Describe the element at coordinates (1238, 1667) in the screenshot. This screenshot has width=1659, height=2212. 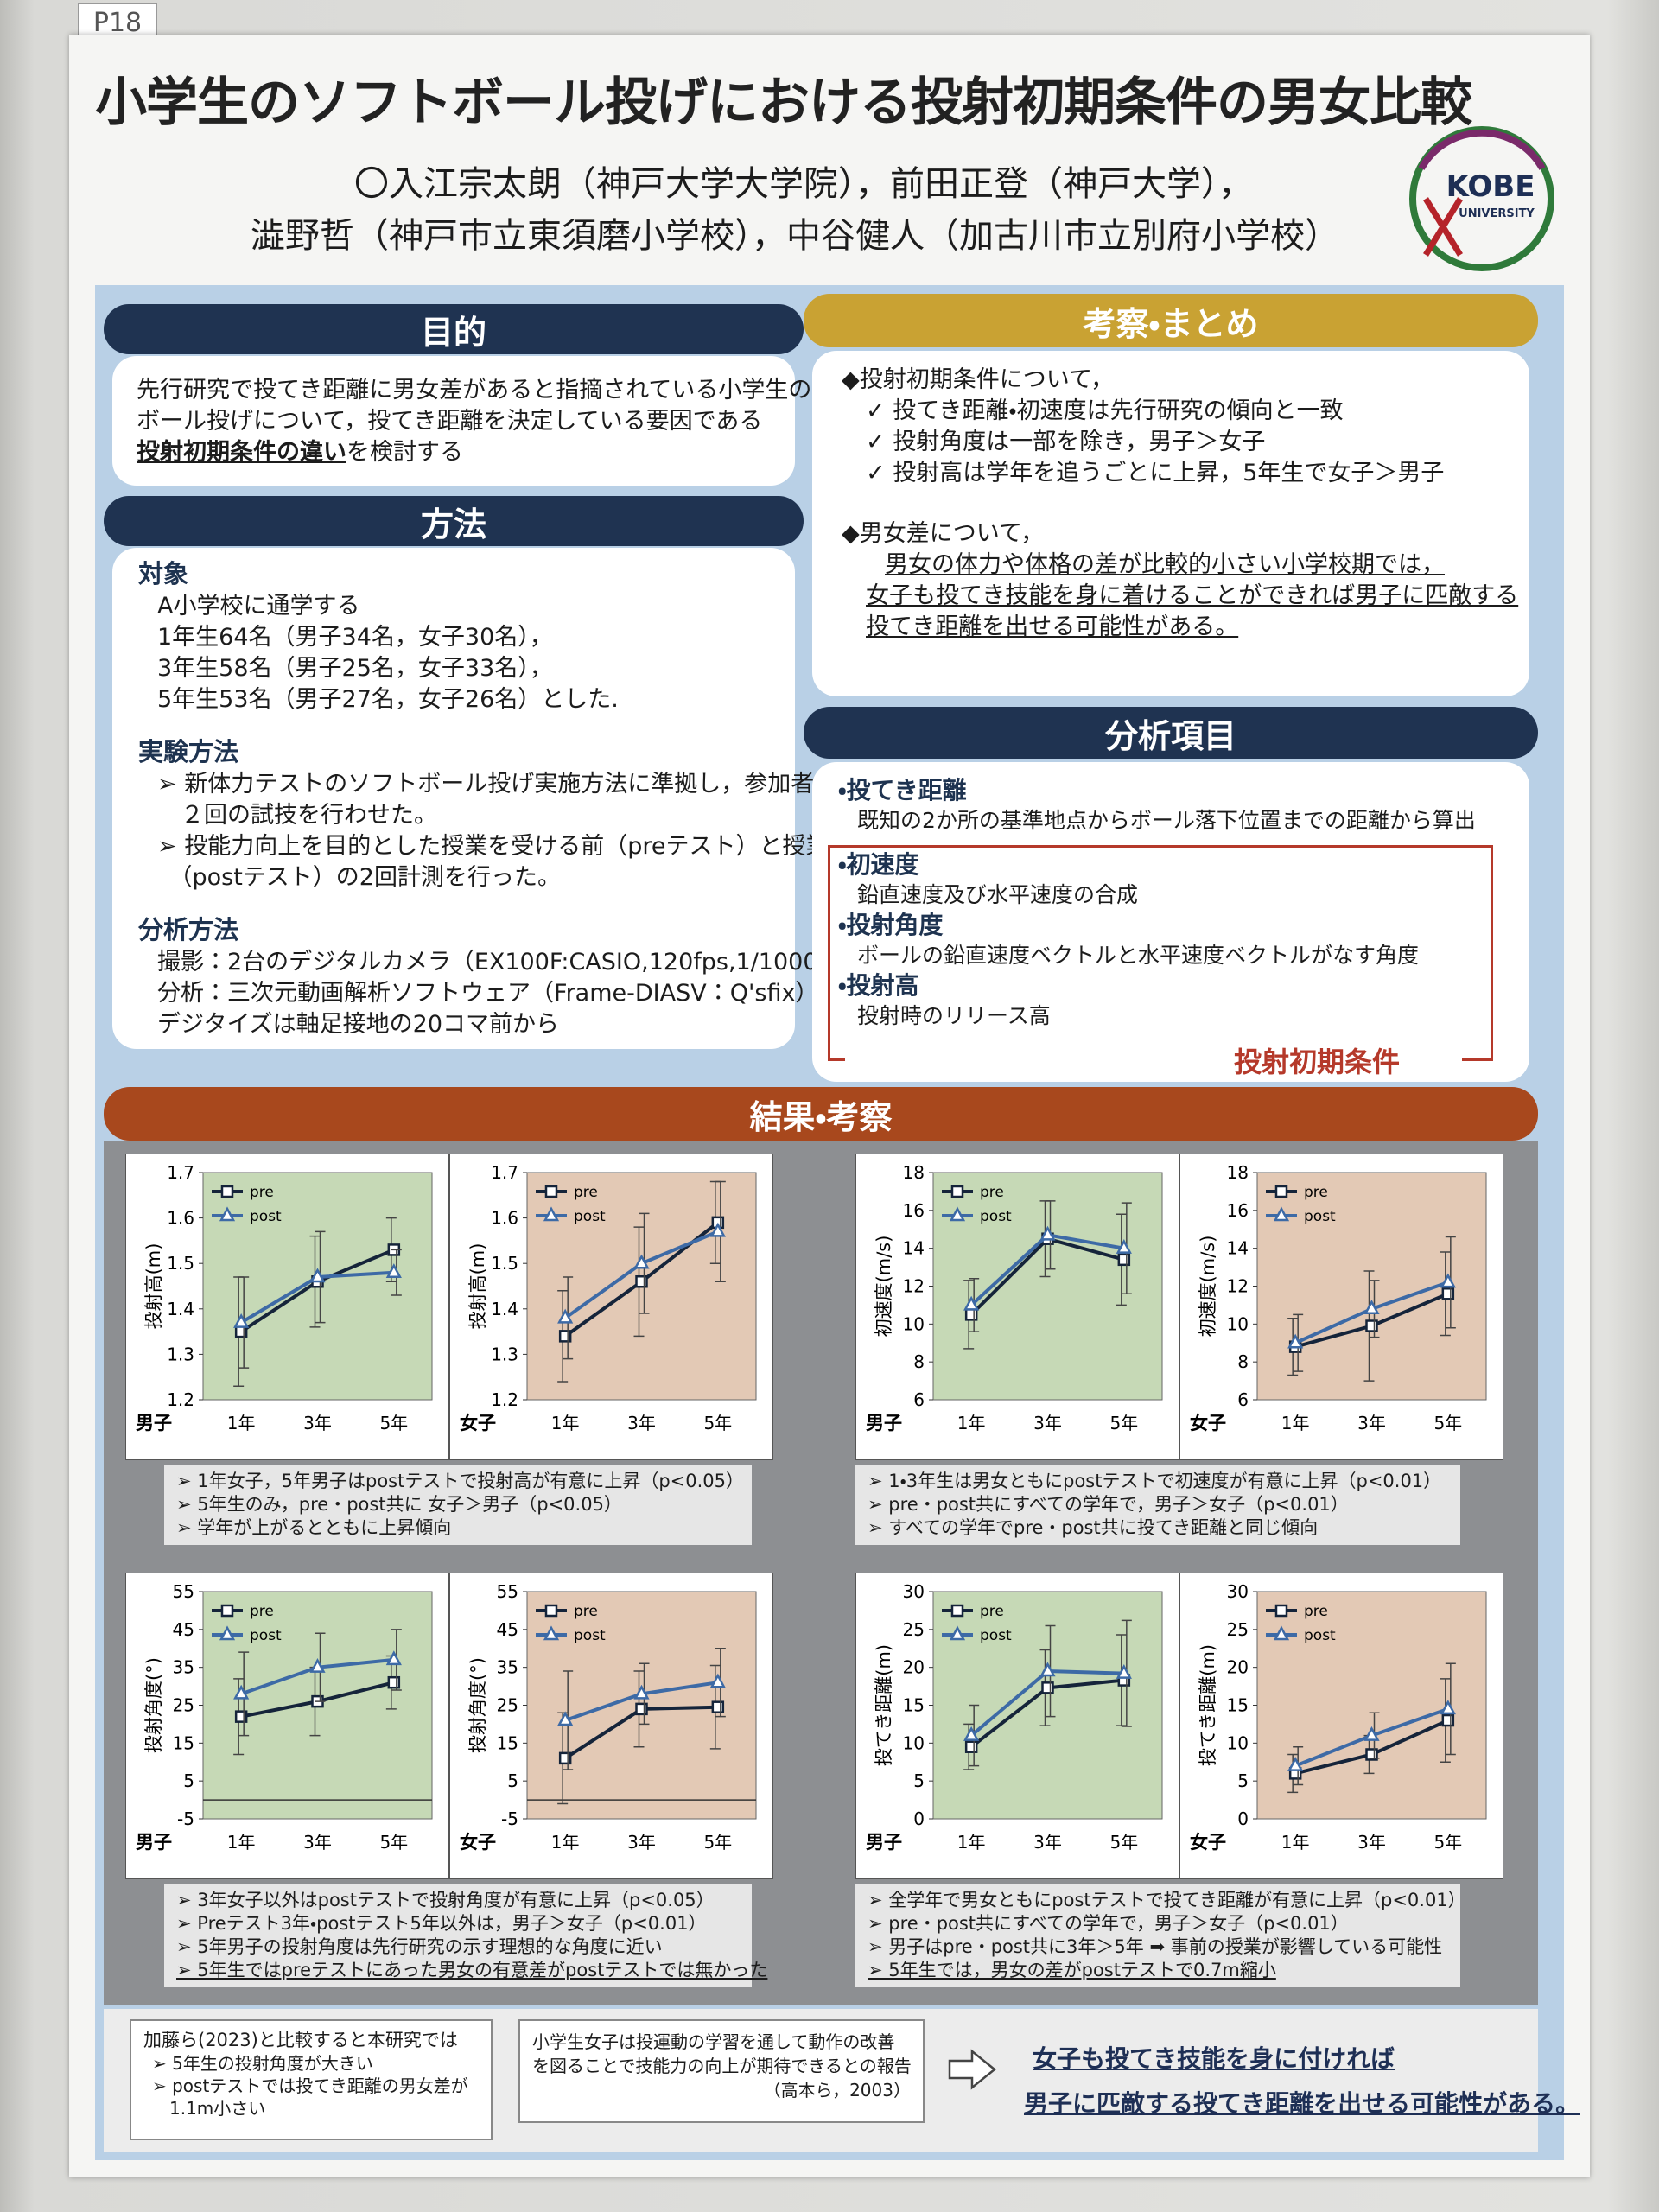
I see `y-tick-label: 20` at that location.